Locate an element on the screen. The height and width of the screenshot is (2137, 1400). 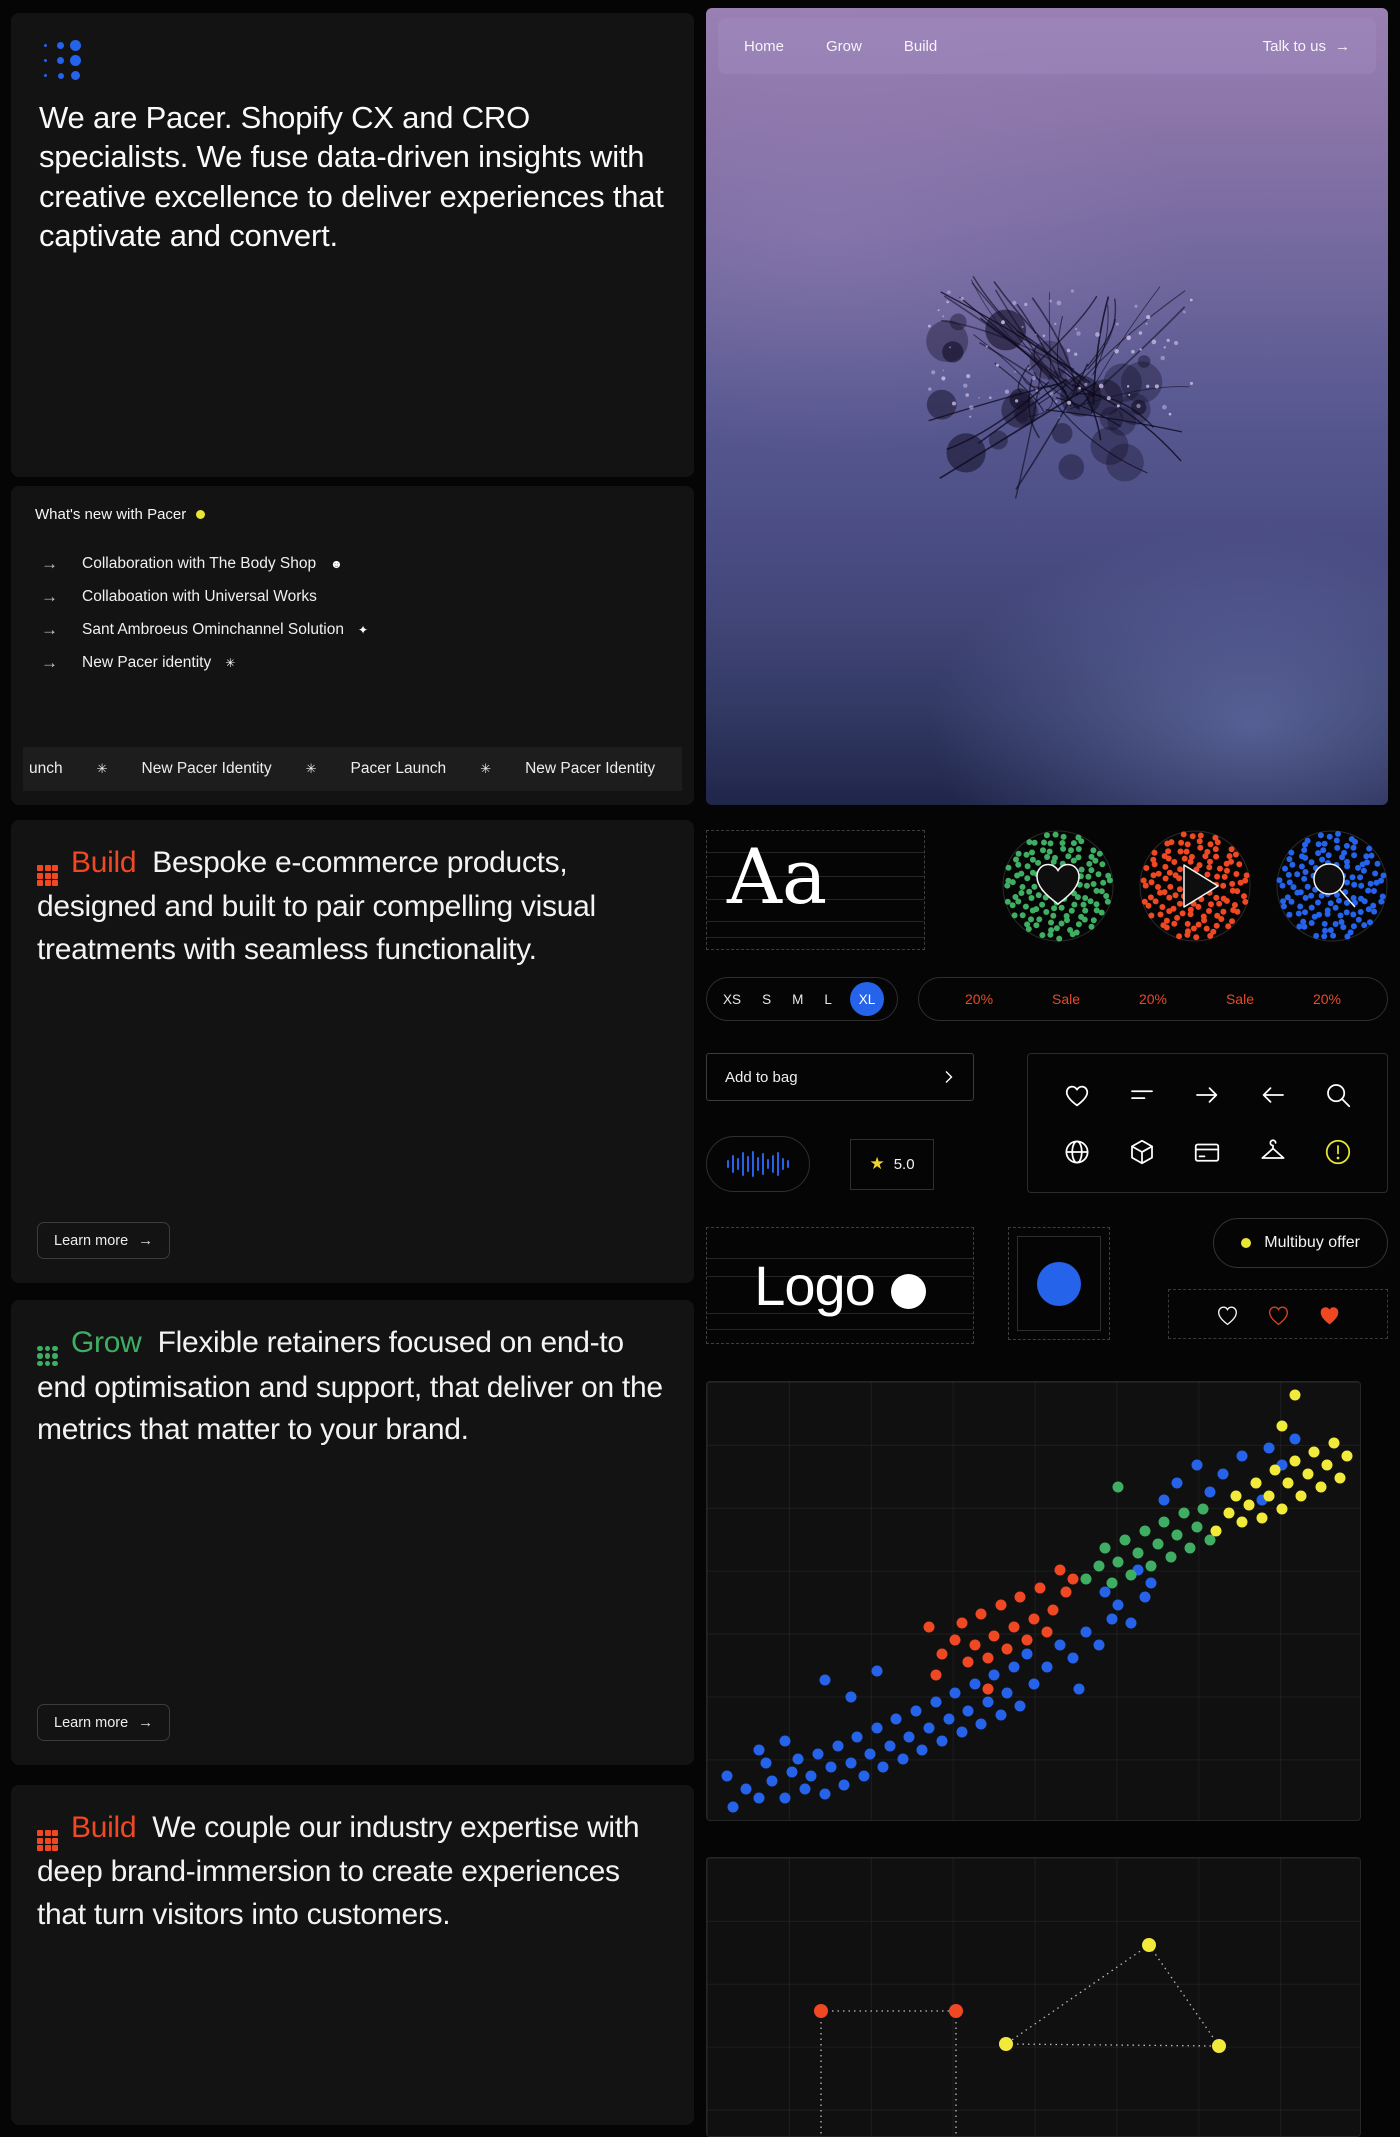
grow-dots-icon is located at coordinates (47, 1356).